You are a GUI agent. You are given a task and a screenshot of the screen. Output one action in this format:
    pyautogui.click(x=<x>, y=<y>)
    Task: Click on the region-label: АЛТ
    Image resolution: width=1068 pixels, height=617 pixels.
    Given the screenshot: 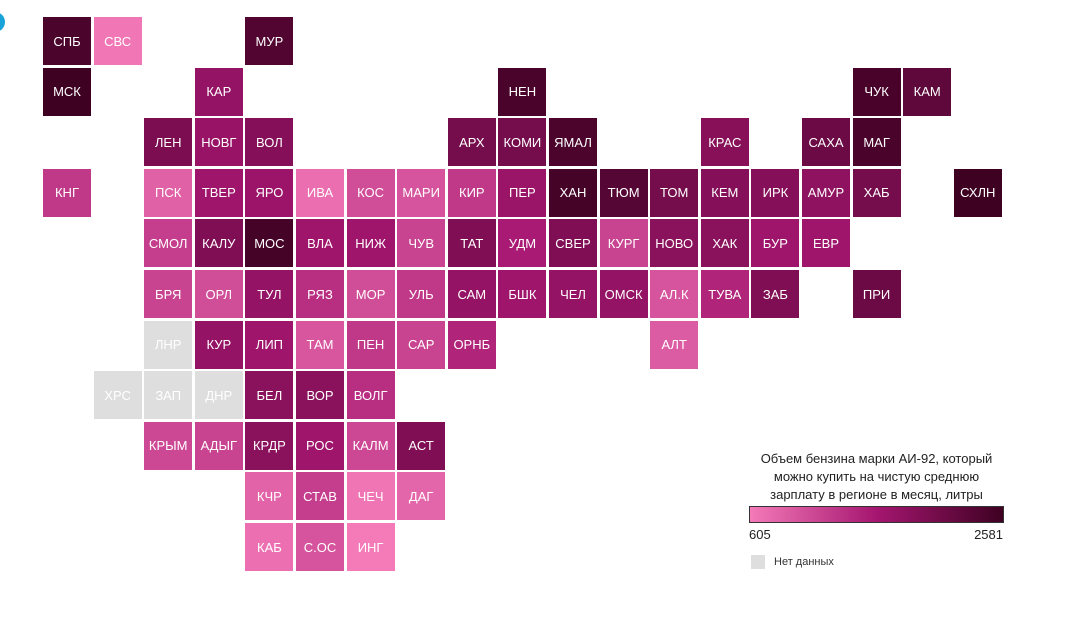 What is the action you would take?
    pyautogui.click(x=674, y=345)
    